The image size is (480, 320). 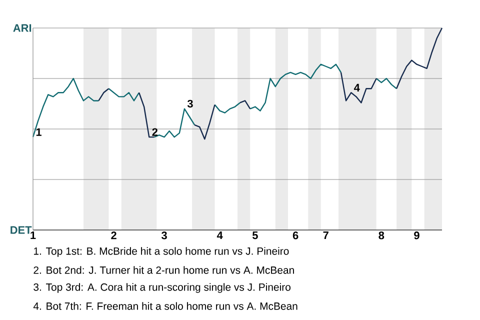 What do you see at coordinates (165, 306) in the screenshot?
I see `text: 4. Bot 7th: F. Freeman hit a solo home run vs A. McBean` at bounding box center [165, 306].